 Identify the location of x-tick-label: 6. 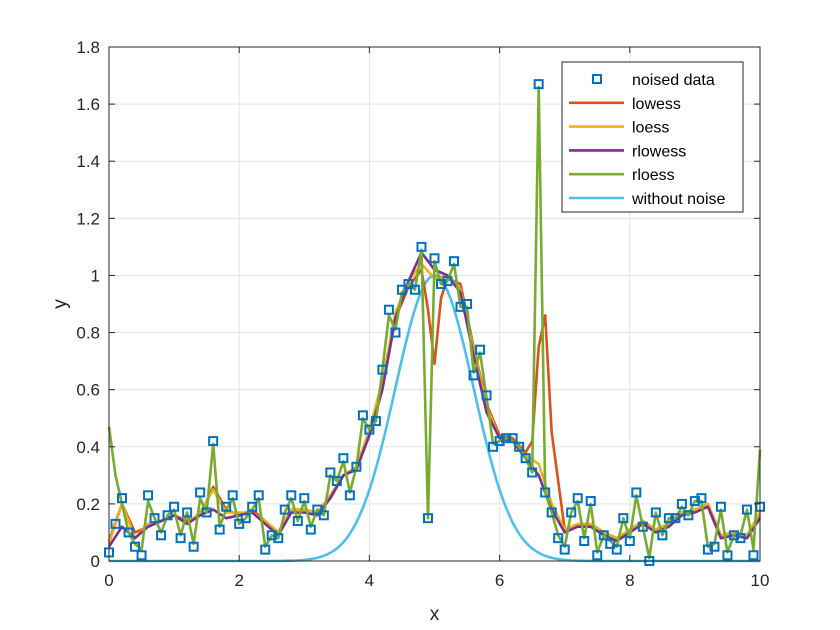
(499, 580).